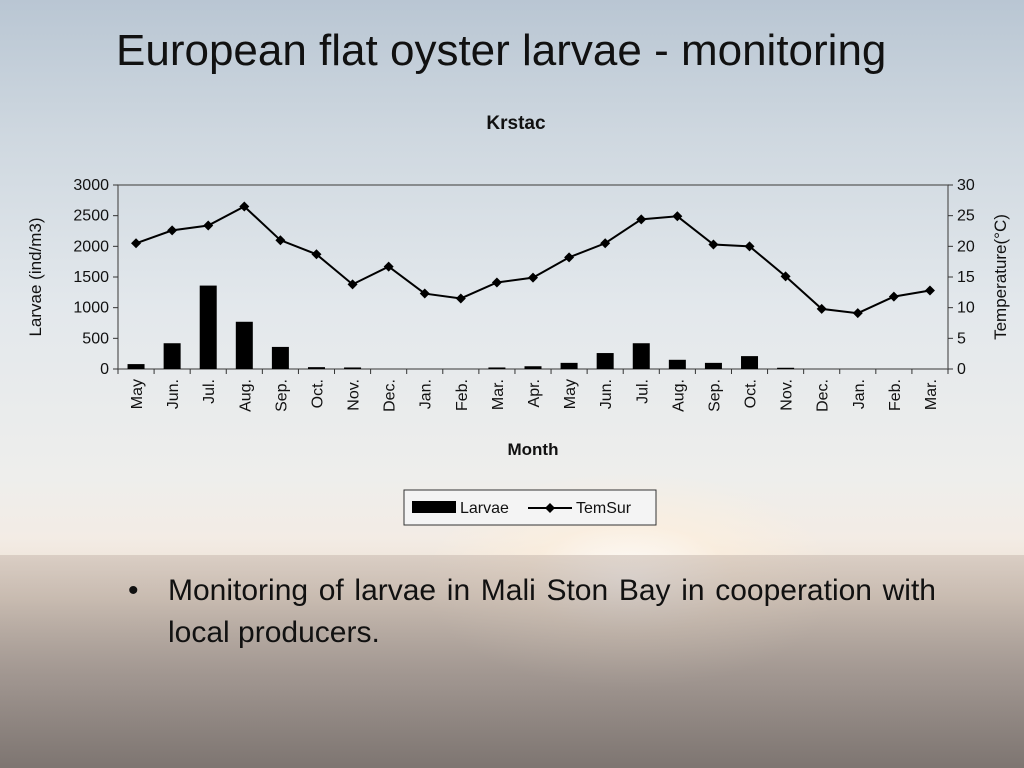 The image size is (1024, 768). Describe the element at coordinates (91, 277) in the screenshot. I see `left-tick-label: 1500` at that location.